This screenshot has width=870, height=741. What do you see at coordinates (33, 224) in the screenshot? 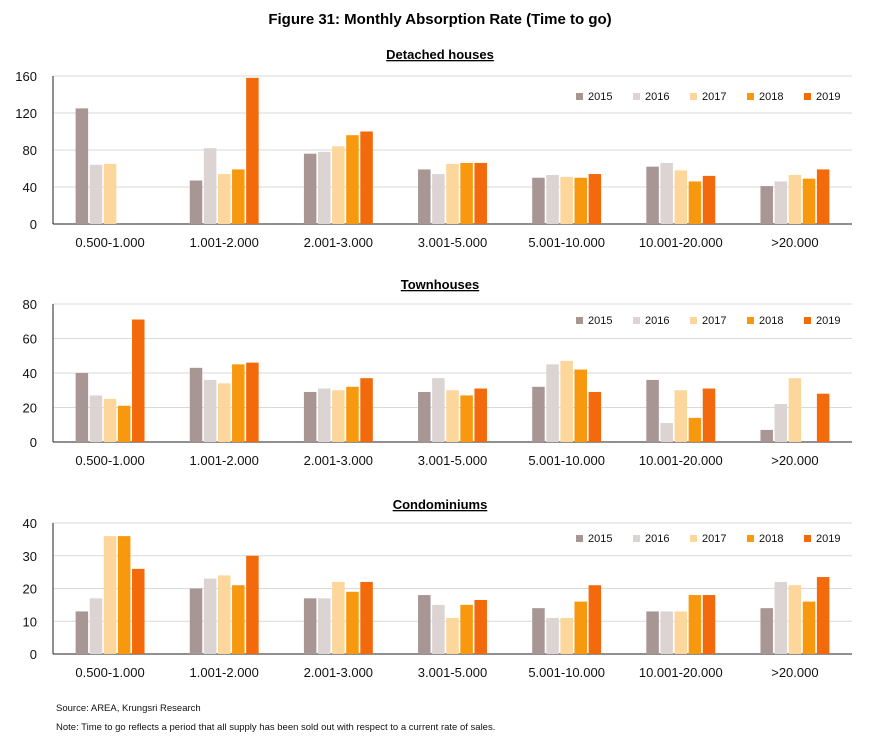
I see `y-tick-label: 0` at bounding box center [33, 224].